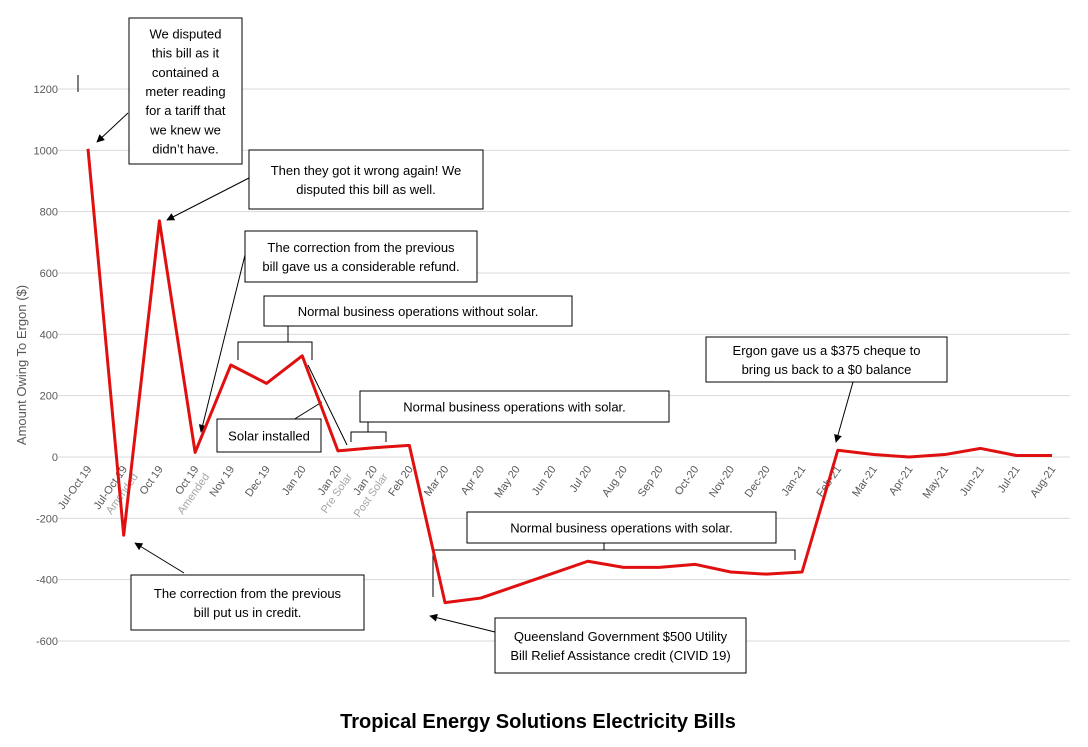 The image size is (1088, 747). I want to click on y-tick-label: 1000, so click(46, 151).